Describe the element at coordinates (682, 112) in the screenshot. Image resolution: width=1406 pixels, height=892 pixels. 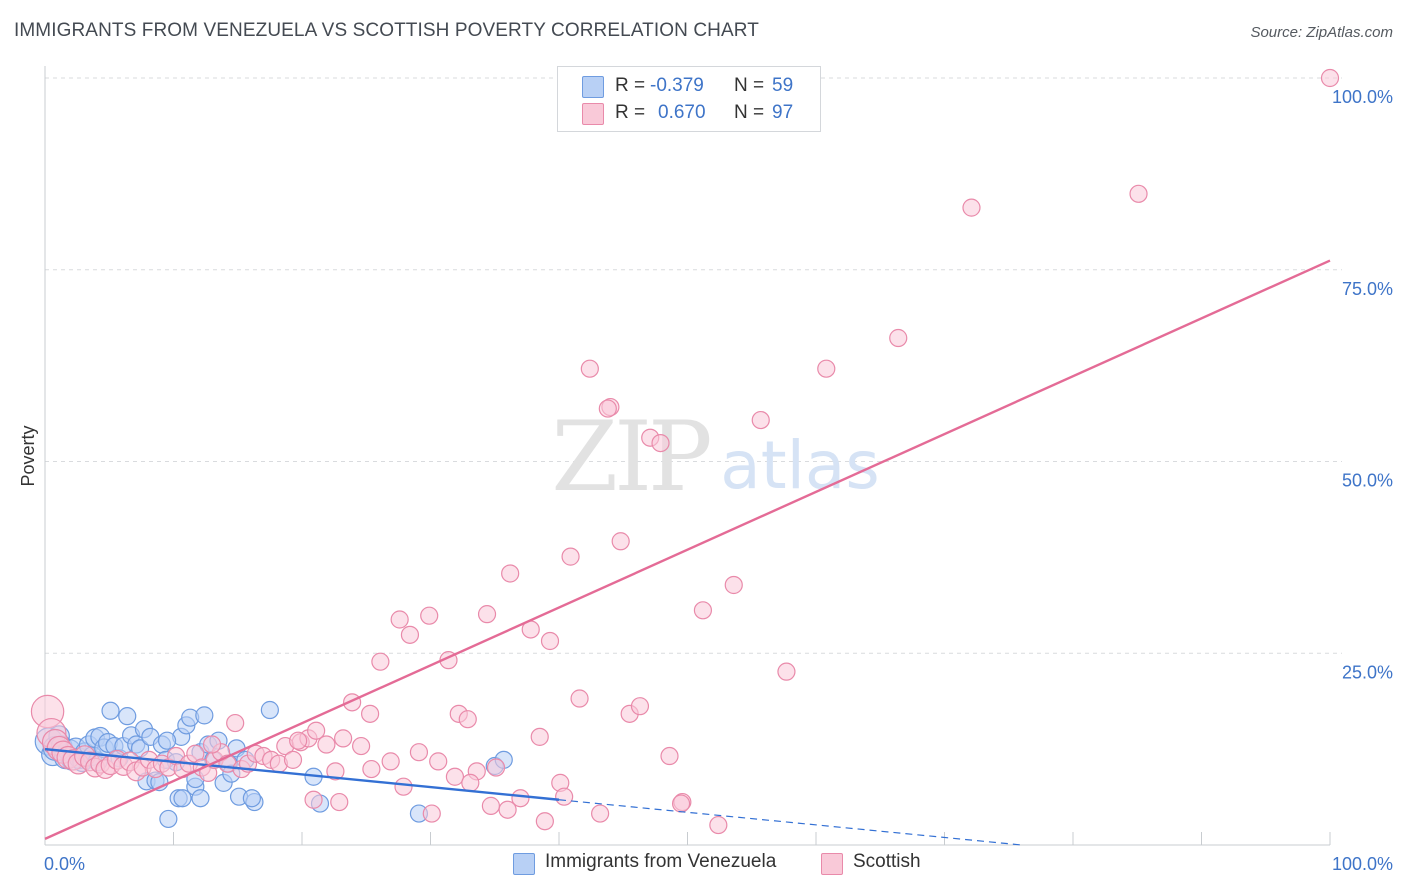
I see `legend-r-value-scottish: 0.670` at that location.